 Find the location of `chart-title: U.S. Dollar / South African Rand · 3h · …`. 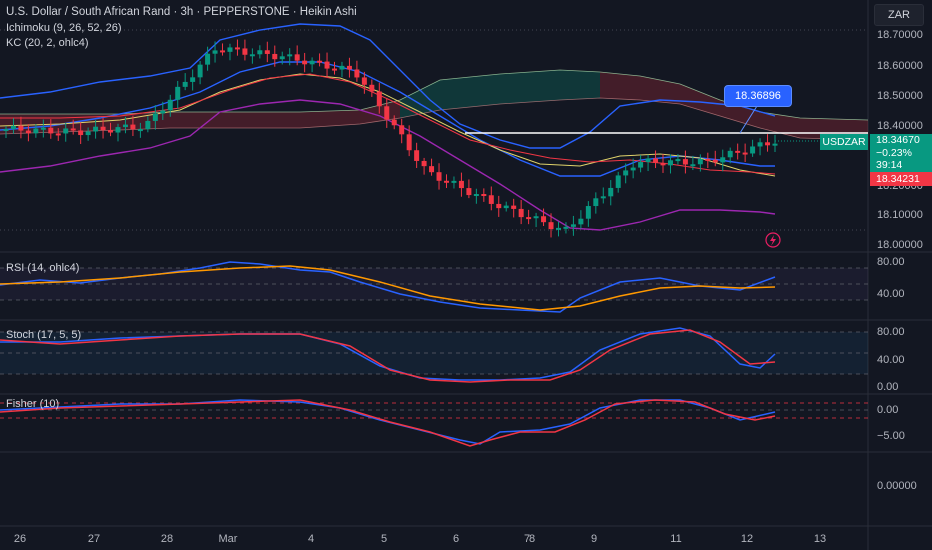

chart-title: U.S. Dollar / South African Rand · 3h · … is located at coordinates (181, 12).